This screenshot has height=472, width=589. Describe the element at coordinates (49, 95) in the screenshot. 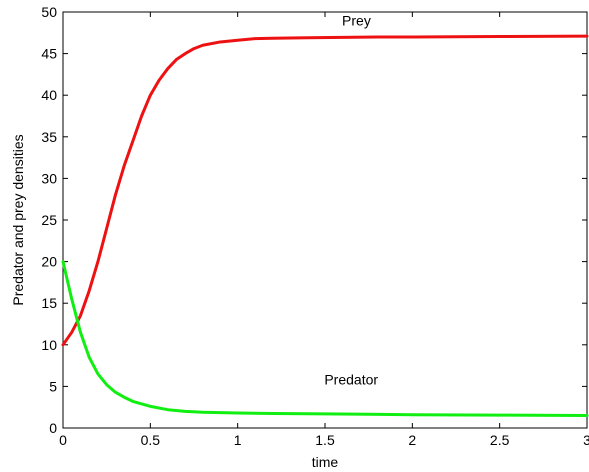

I see `y-tick-label: 40` at that location.